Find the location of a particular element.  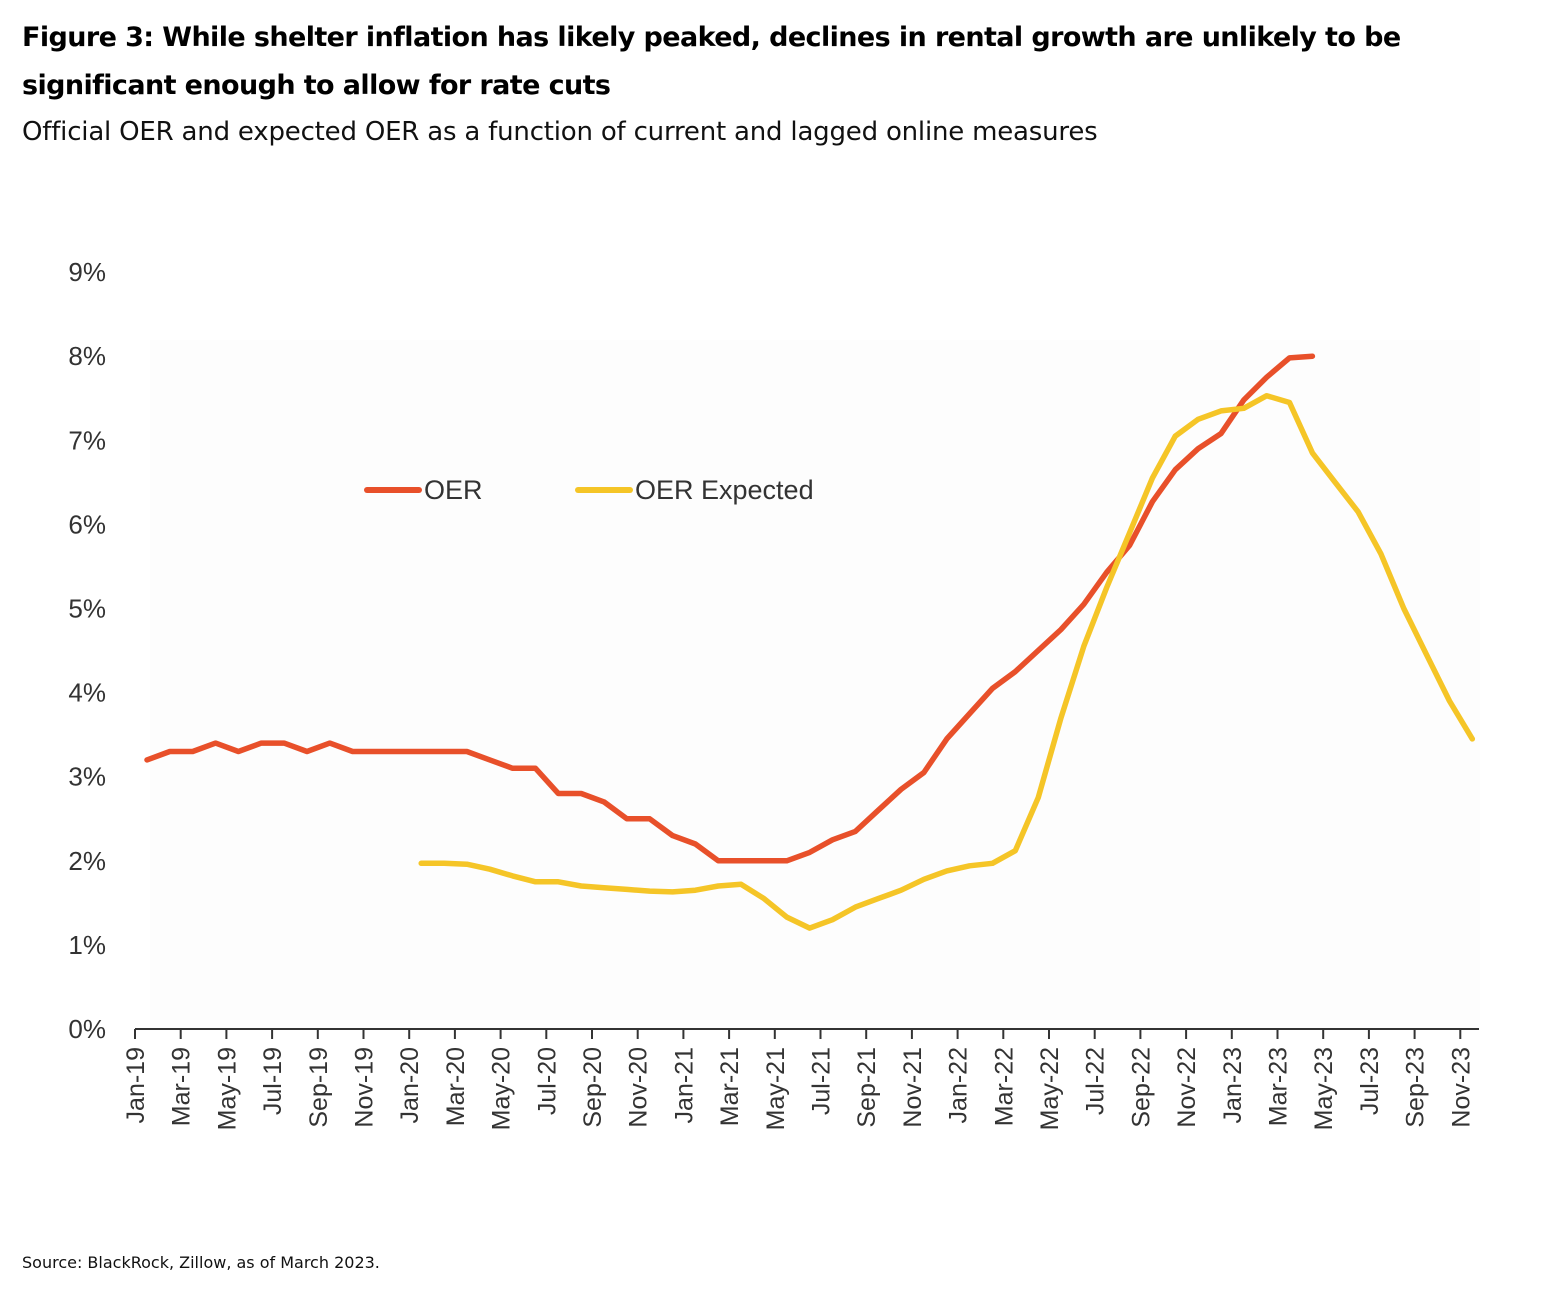

legend-label-oer-expected: OER Expected is located at coordinates (724, 490).